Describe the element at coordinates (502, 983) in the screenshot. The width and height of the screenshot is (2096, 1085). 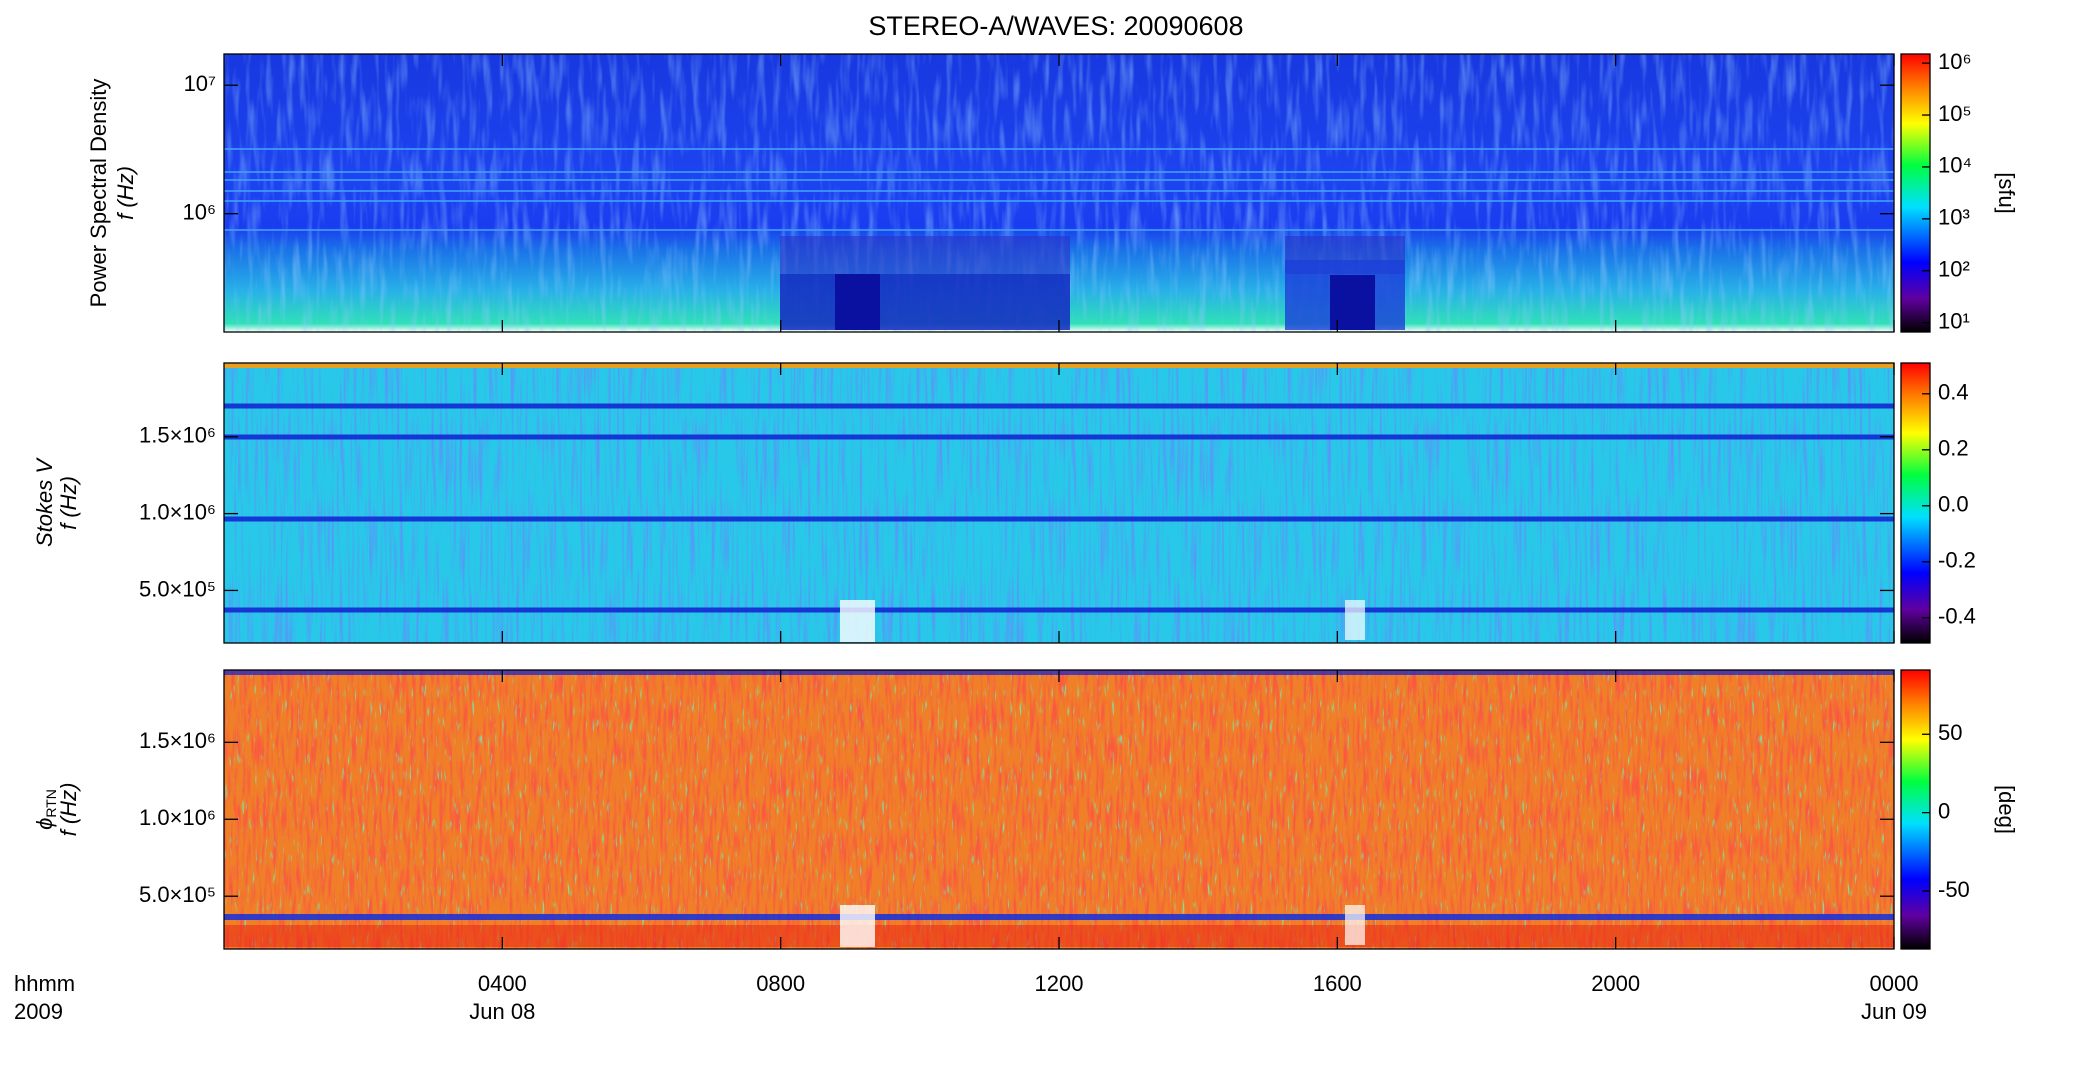
I see `x-tick-label: 0400` at that location.